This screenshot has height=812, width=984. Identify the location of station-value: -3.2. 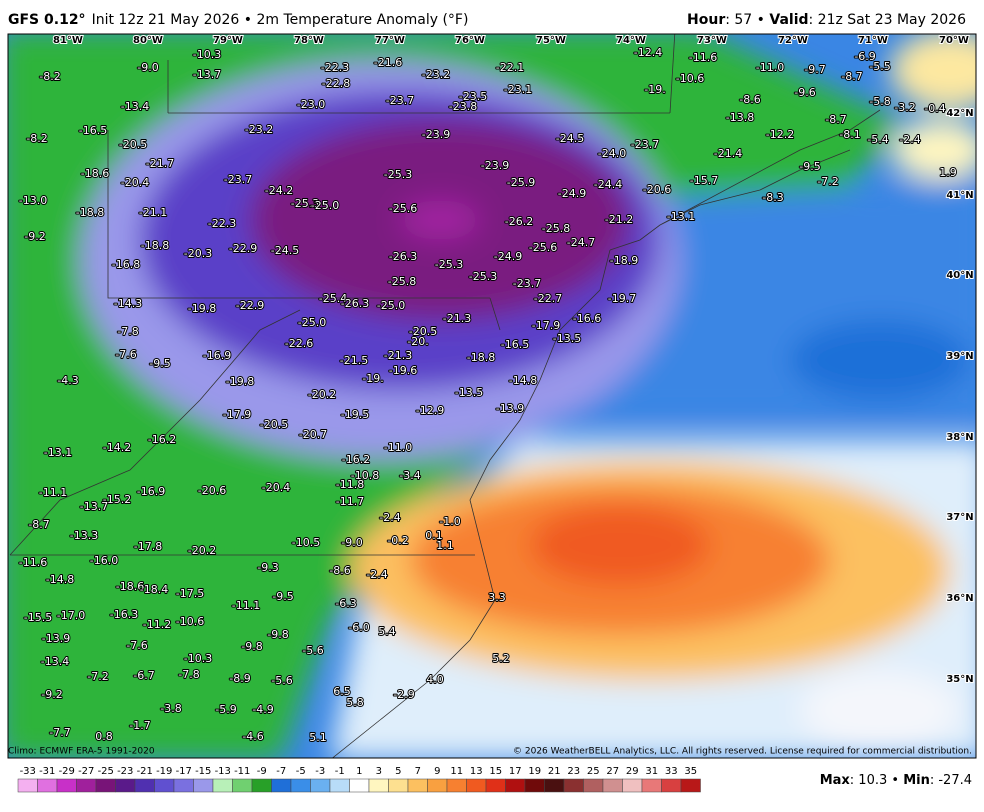
(904, 107).